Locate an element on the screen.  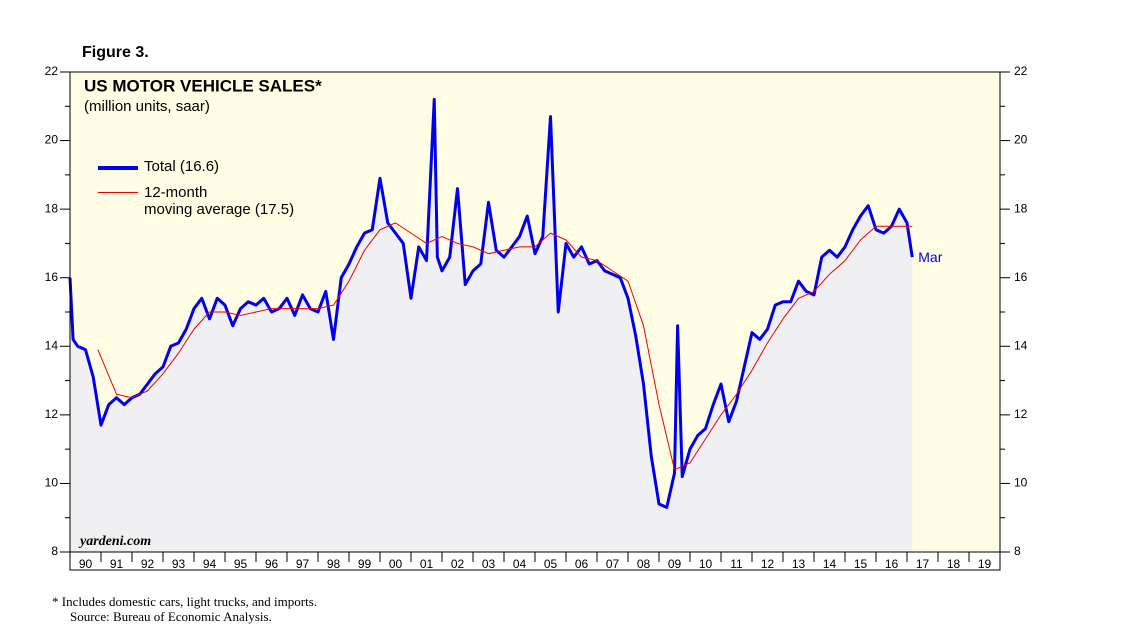
chart-subtitle: (million units, saar) is located at coordinates (147, 106).